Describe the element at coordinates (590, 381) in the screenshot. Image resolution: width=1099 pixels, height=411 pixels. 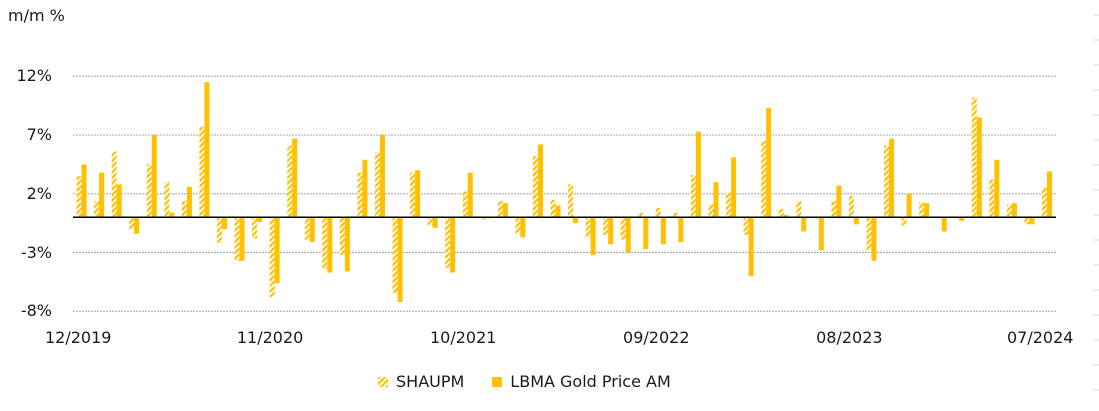
I see `legend-label: LBMA Gold Price AM` at that location.